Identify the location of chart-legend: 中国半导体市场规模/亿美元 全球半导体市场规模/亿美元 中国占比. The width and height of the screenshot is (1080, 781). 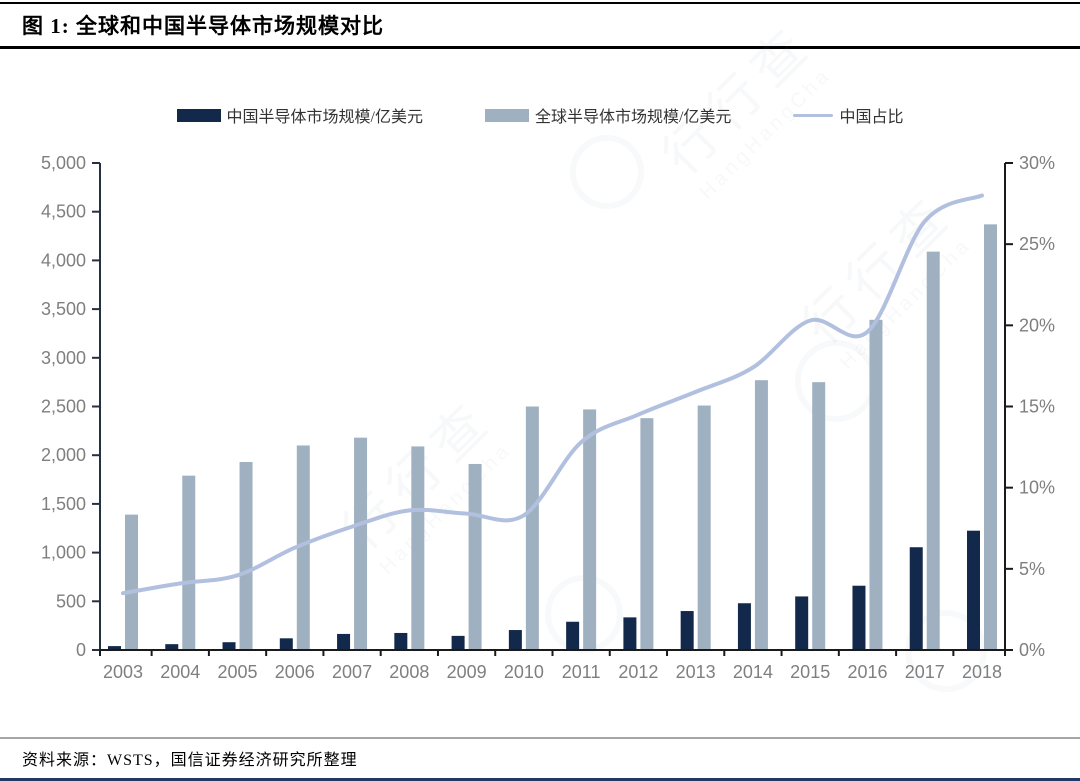
(540, 115).